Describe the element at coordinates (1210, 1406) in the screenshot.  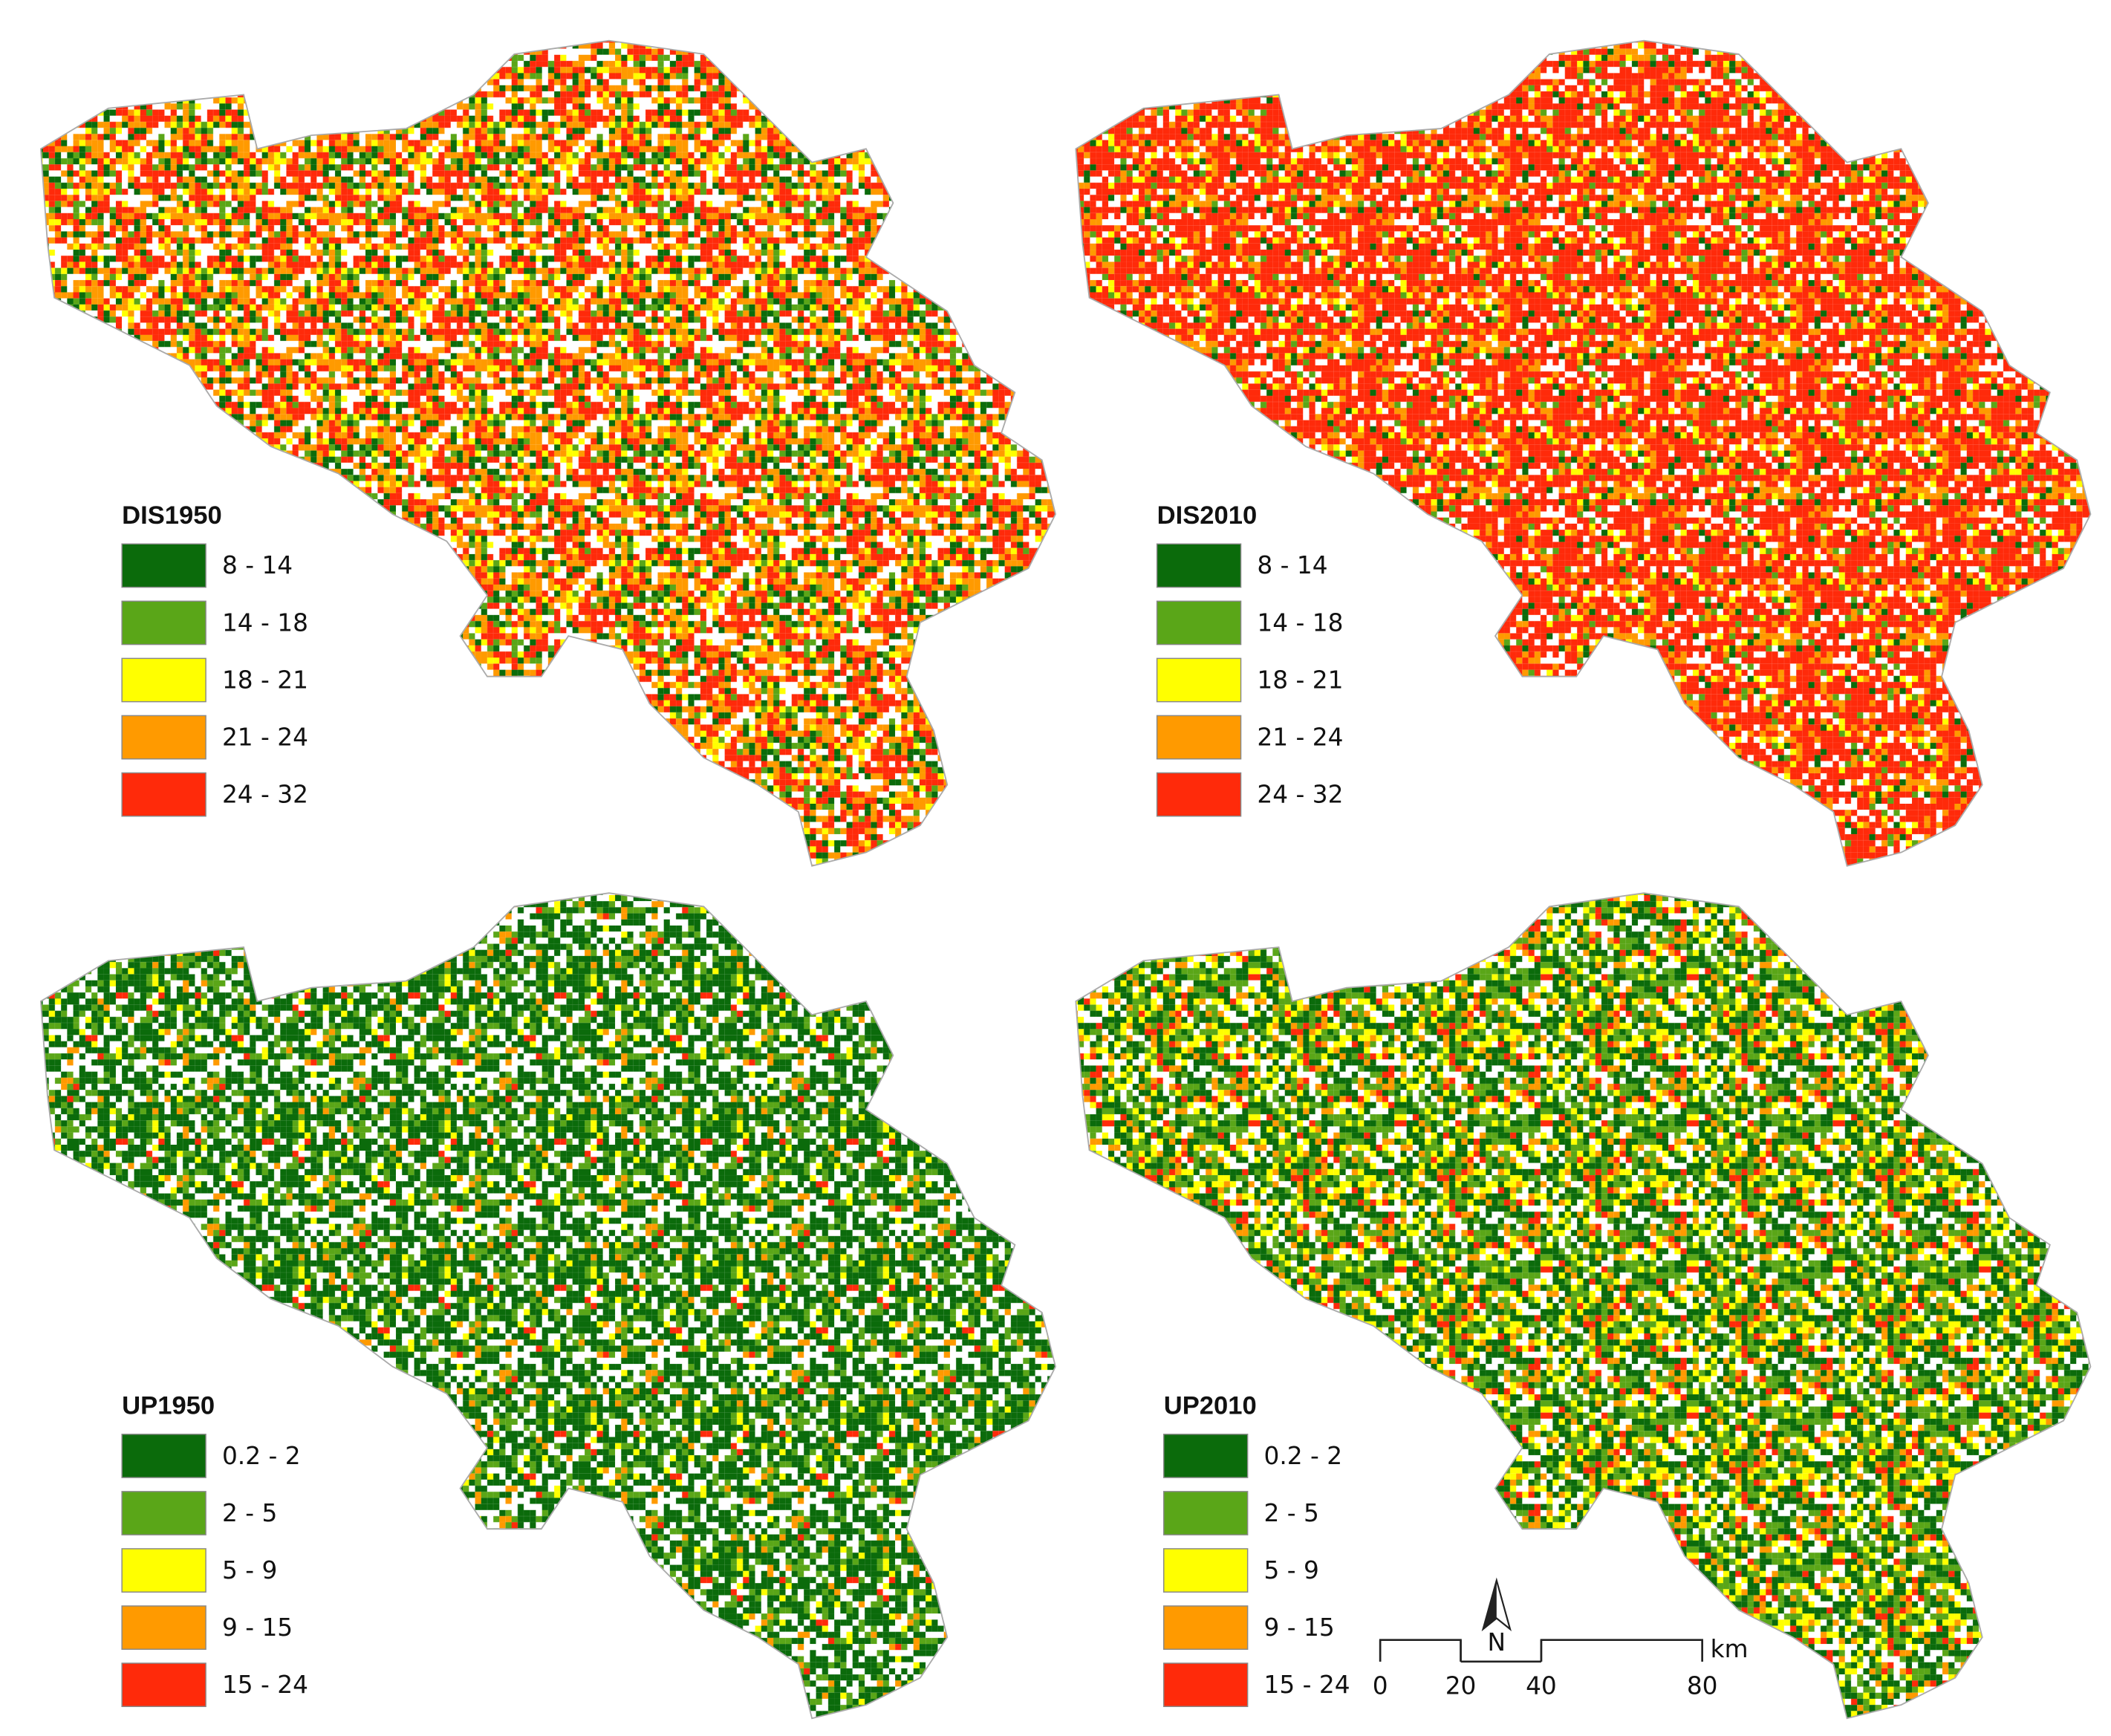
I see `legend-title: UP2010` at that location.